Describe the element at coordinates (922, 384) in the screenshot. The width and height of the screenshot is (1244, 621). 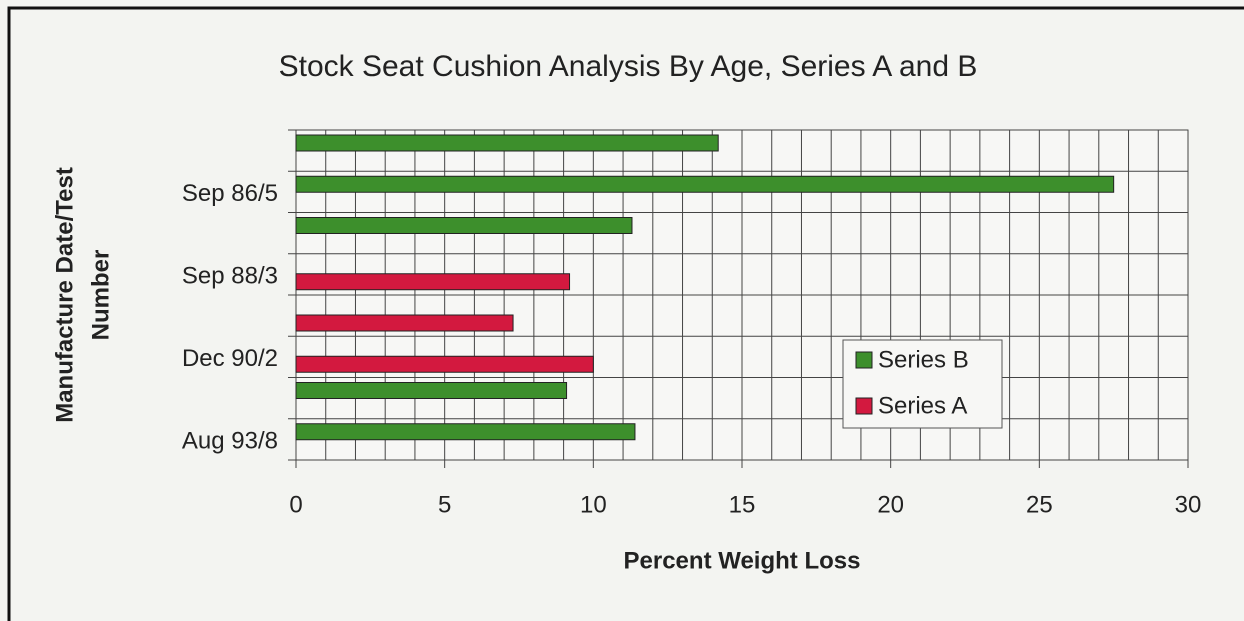
I see `legend: Series B Series A` at that location.